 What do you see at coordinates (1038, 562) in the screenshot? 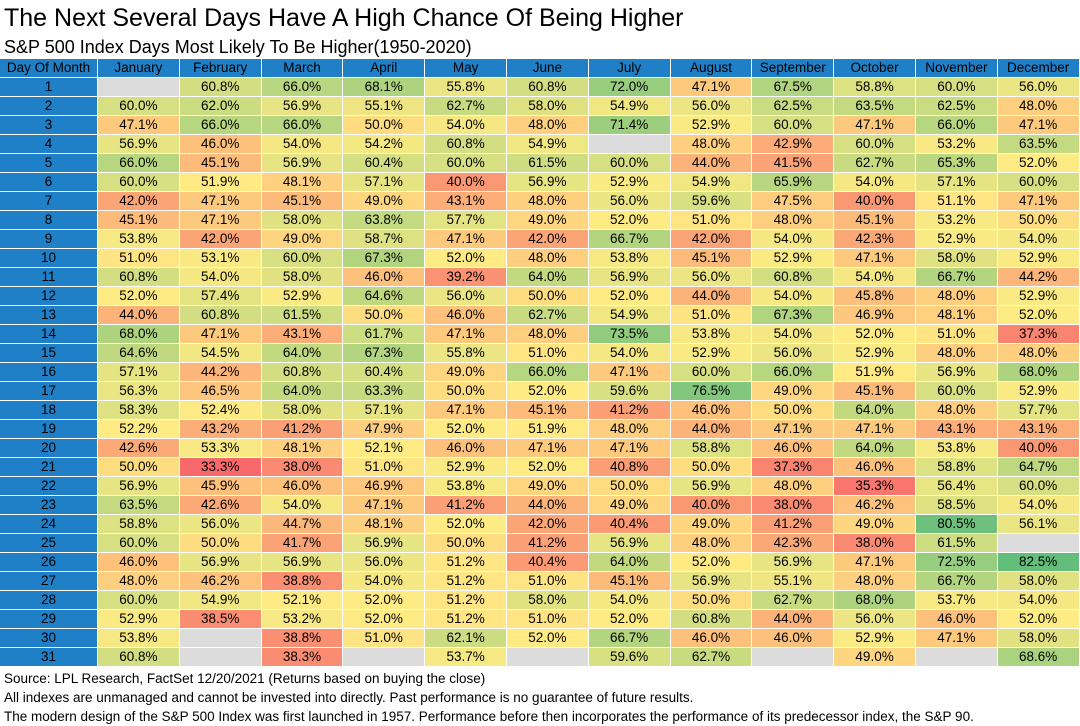
I see `heatmap-cell-december-26: 82.5%` at bounding box center [1038, 562].